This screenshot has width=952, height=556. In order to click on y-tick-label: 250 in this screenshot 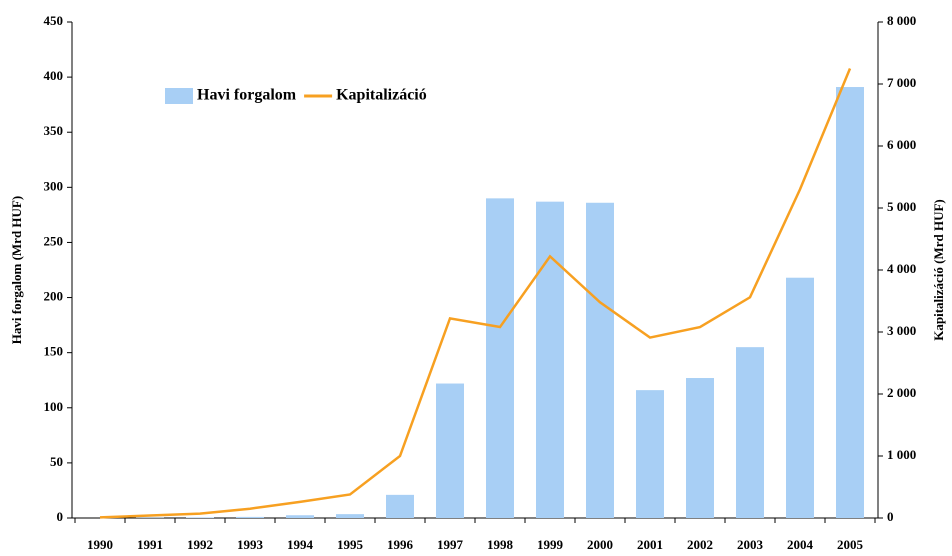, I will do `click(54, 240)`.